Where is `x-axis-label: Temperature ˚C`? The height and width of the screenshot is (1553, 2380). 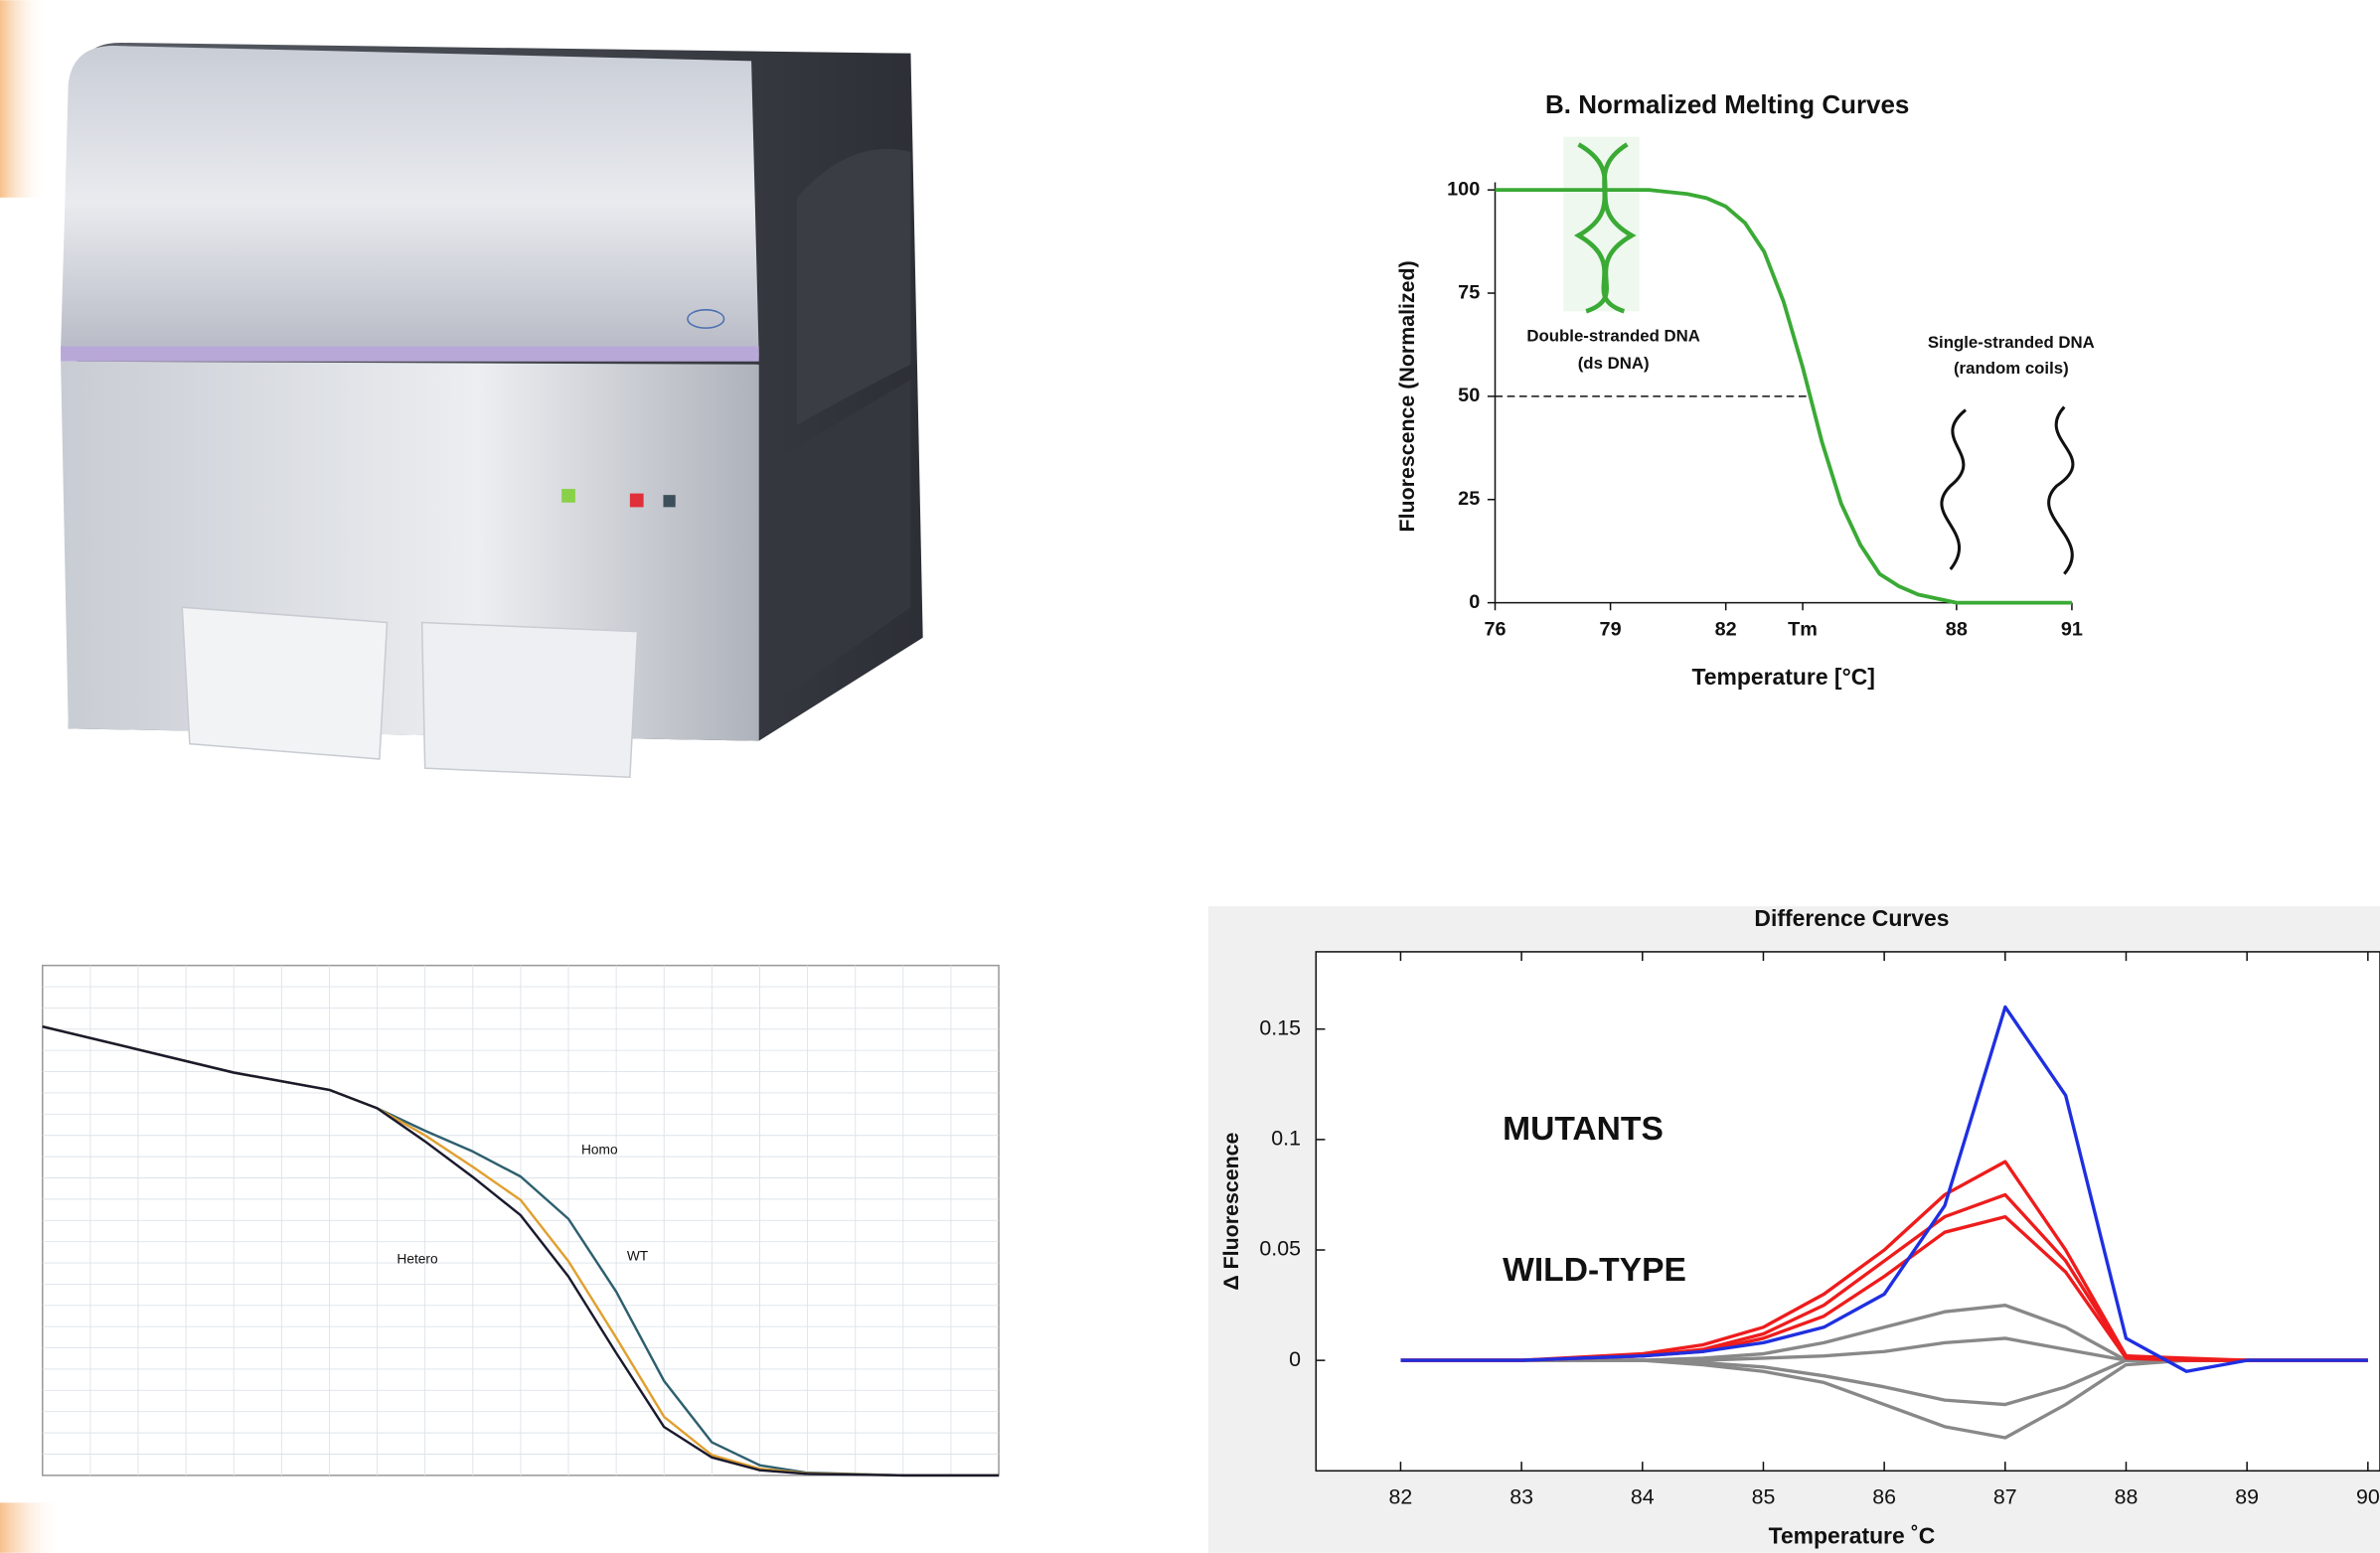
x-axis-label: Temperature ˚C is located at coordinates (1852, 1536).